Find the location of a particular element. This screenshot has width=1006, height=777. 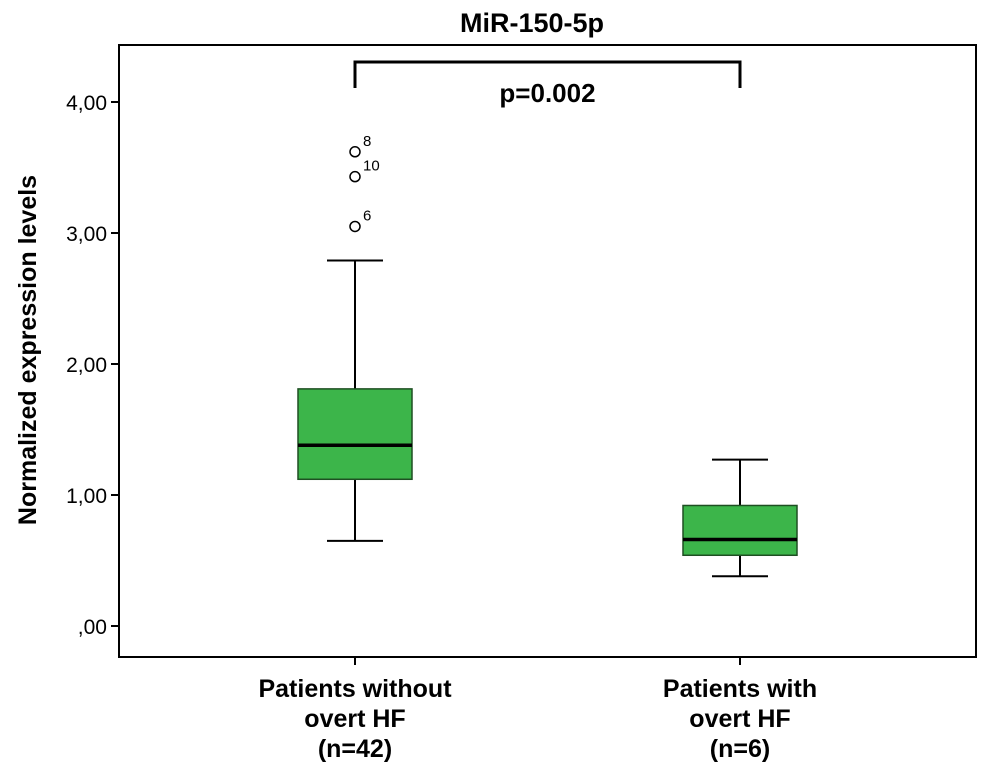

y-tick-label: ,00 is located at coordinates (92, 627).